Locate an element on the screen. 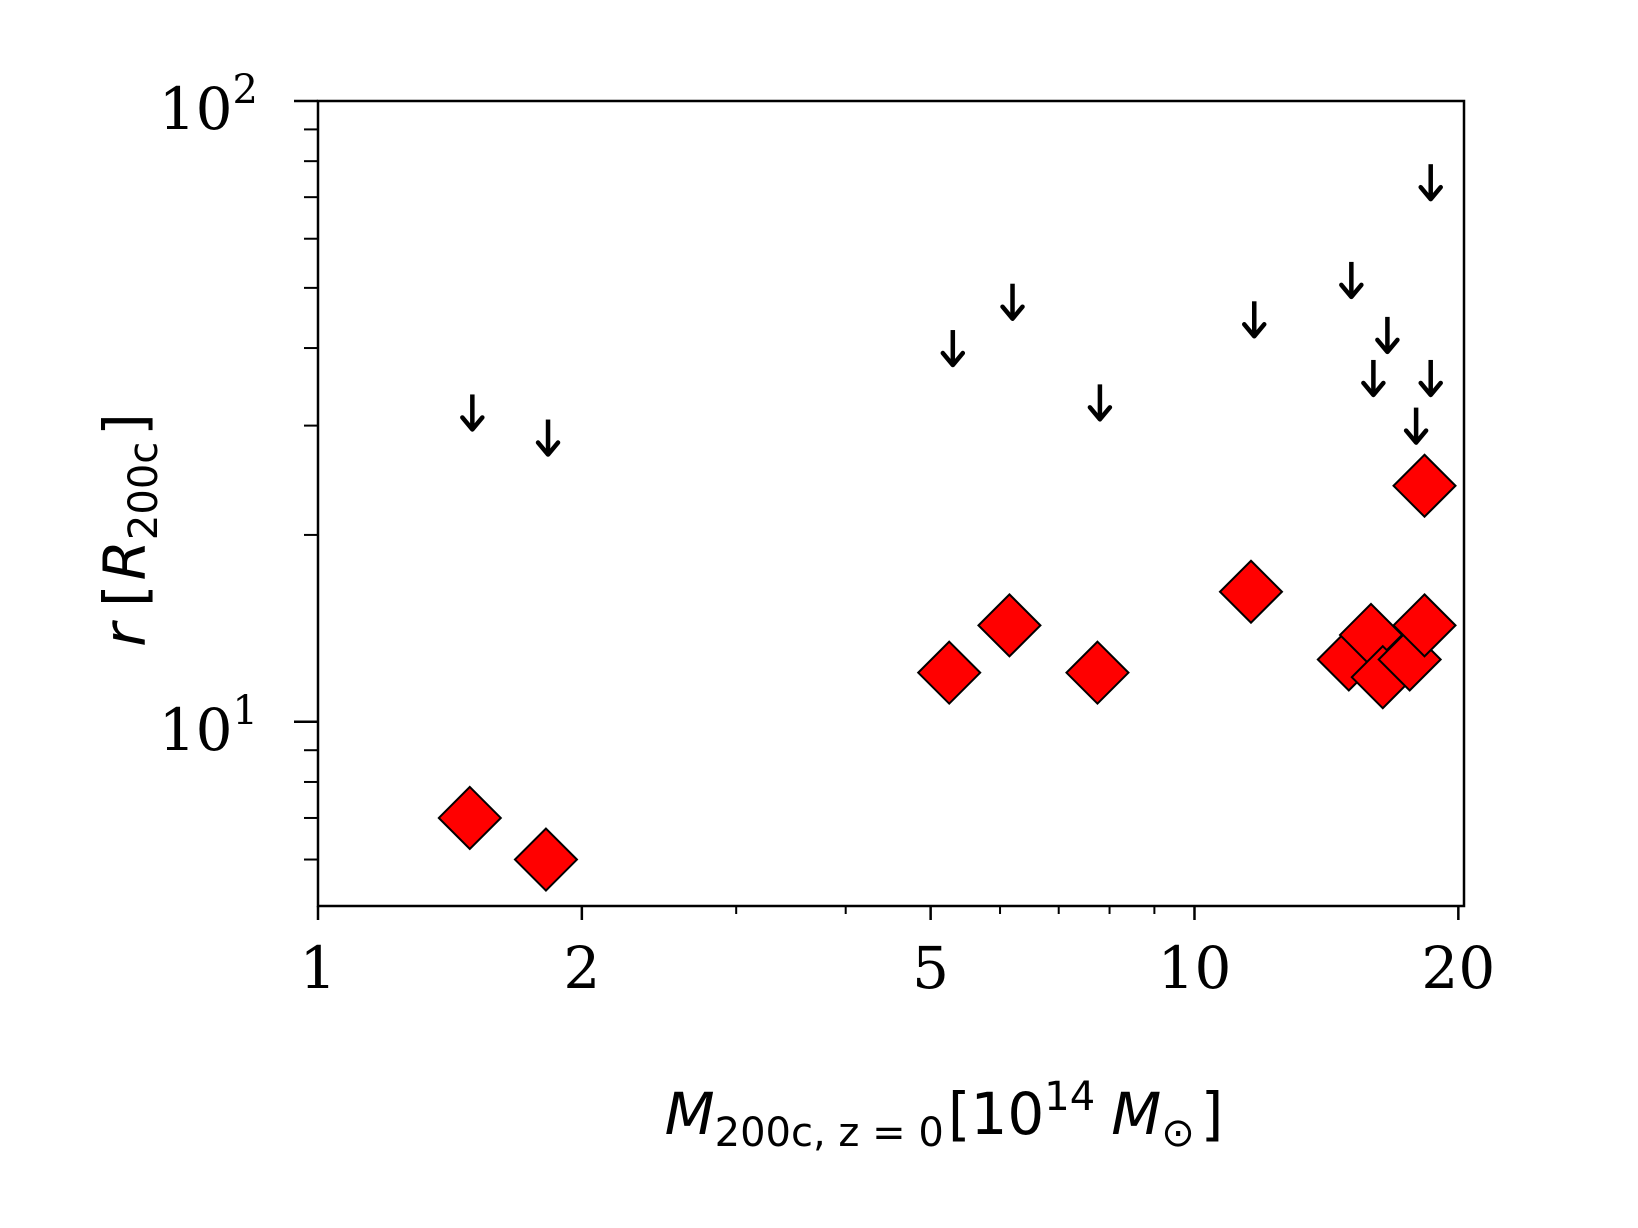 This screenshot has width=1638, height=1228. y-axis-label-main: r is located at coordinates (125, 633).